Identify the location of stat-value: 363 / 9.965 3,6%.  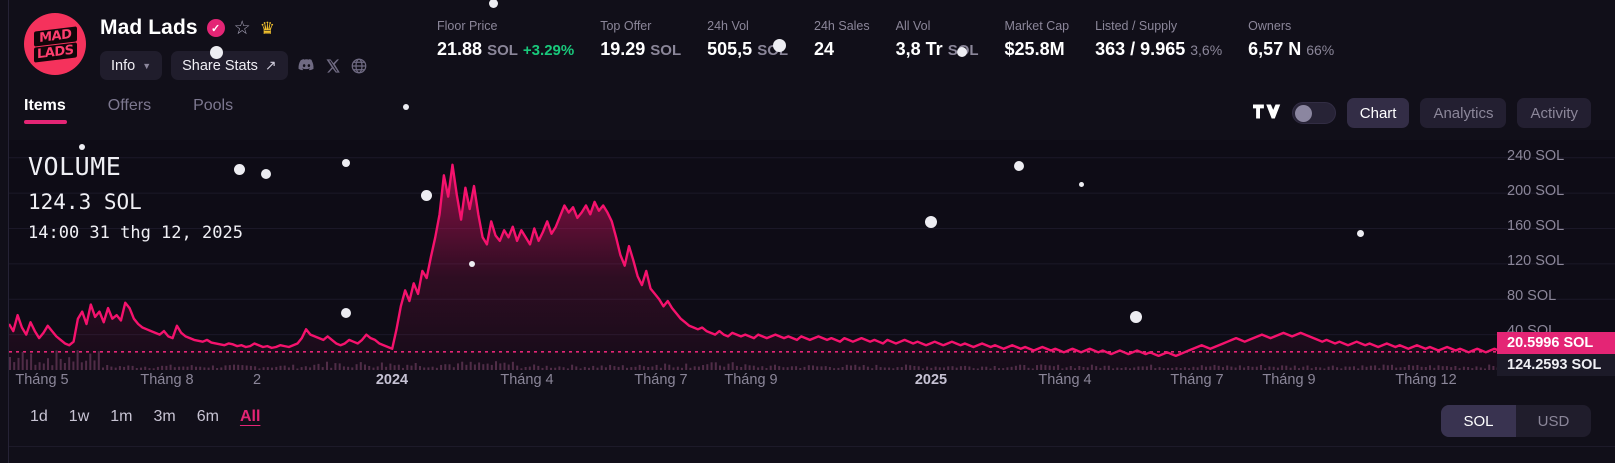
(1158, 49).